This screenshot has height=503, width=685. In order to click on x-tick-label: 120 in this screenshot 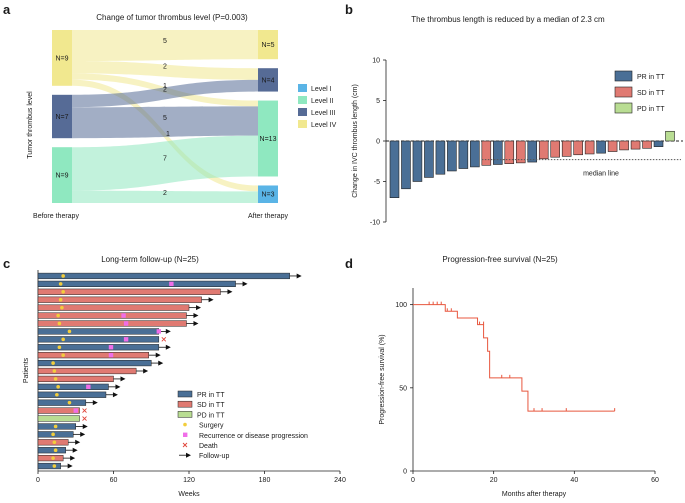, I will do `click(189, 480)`.